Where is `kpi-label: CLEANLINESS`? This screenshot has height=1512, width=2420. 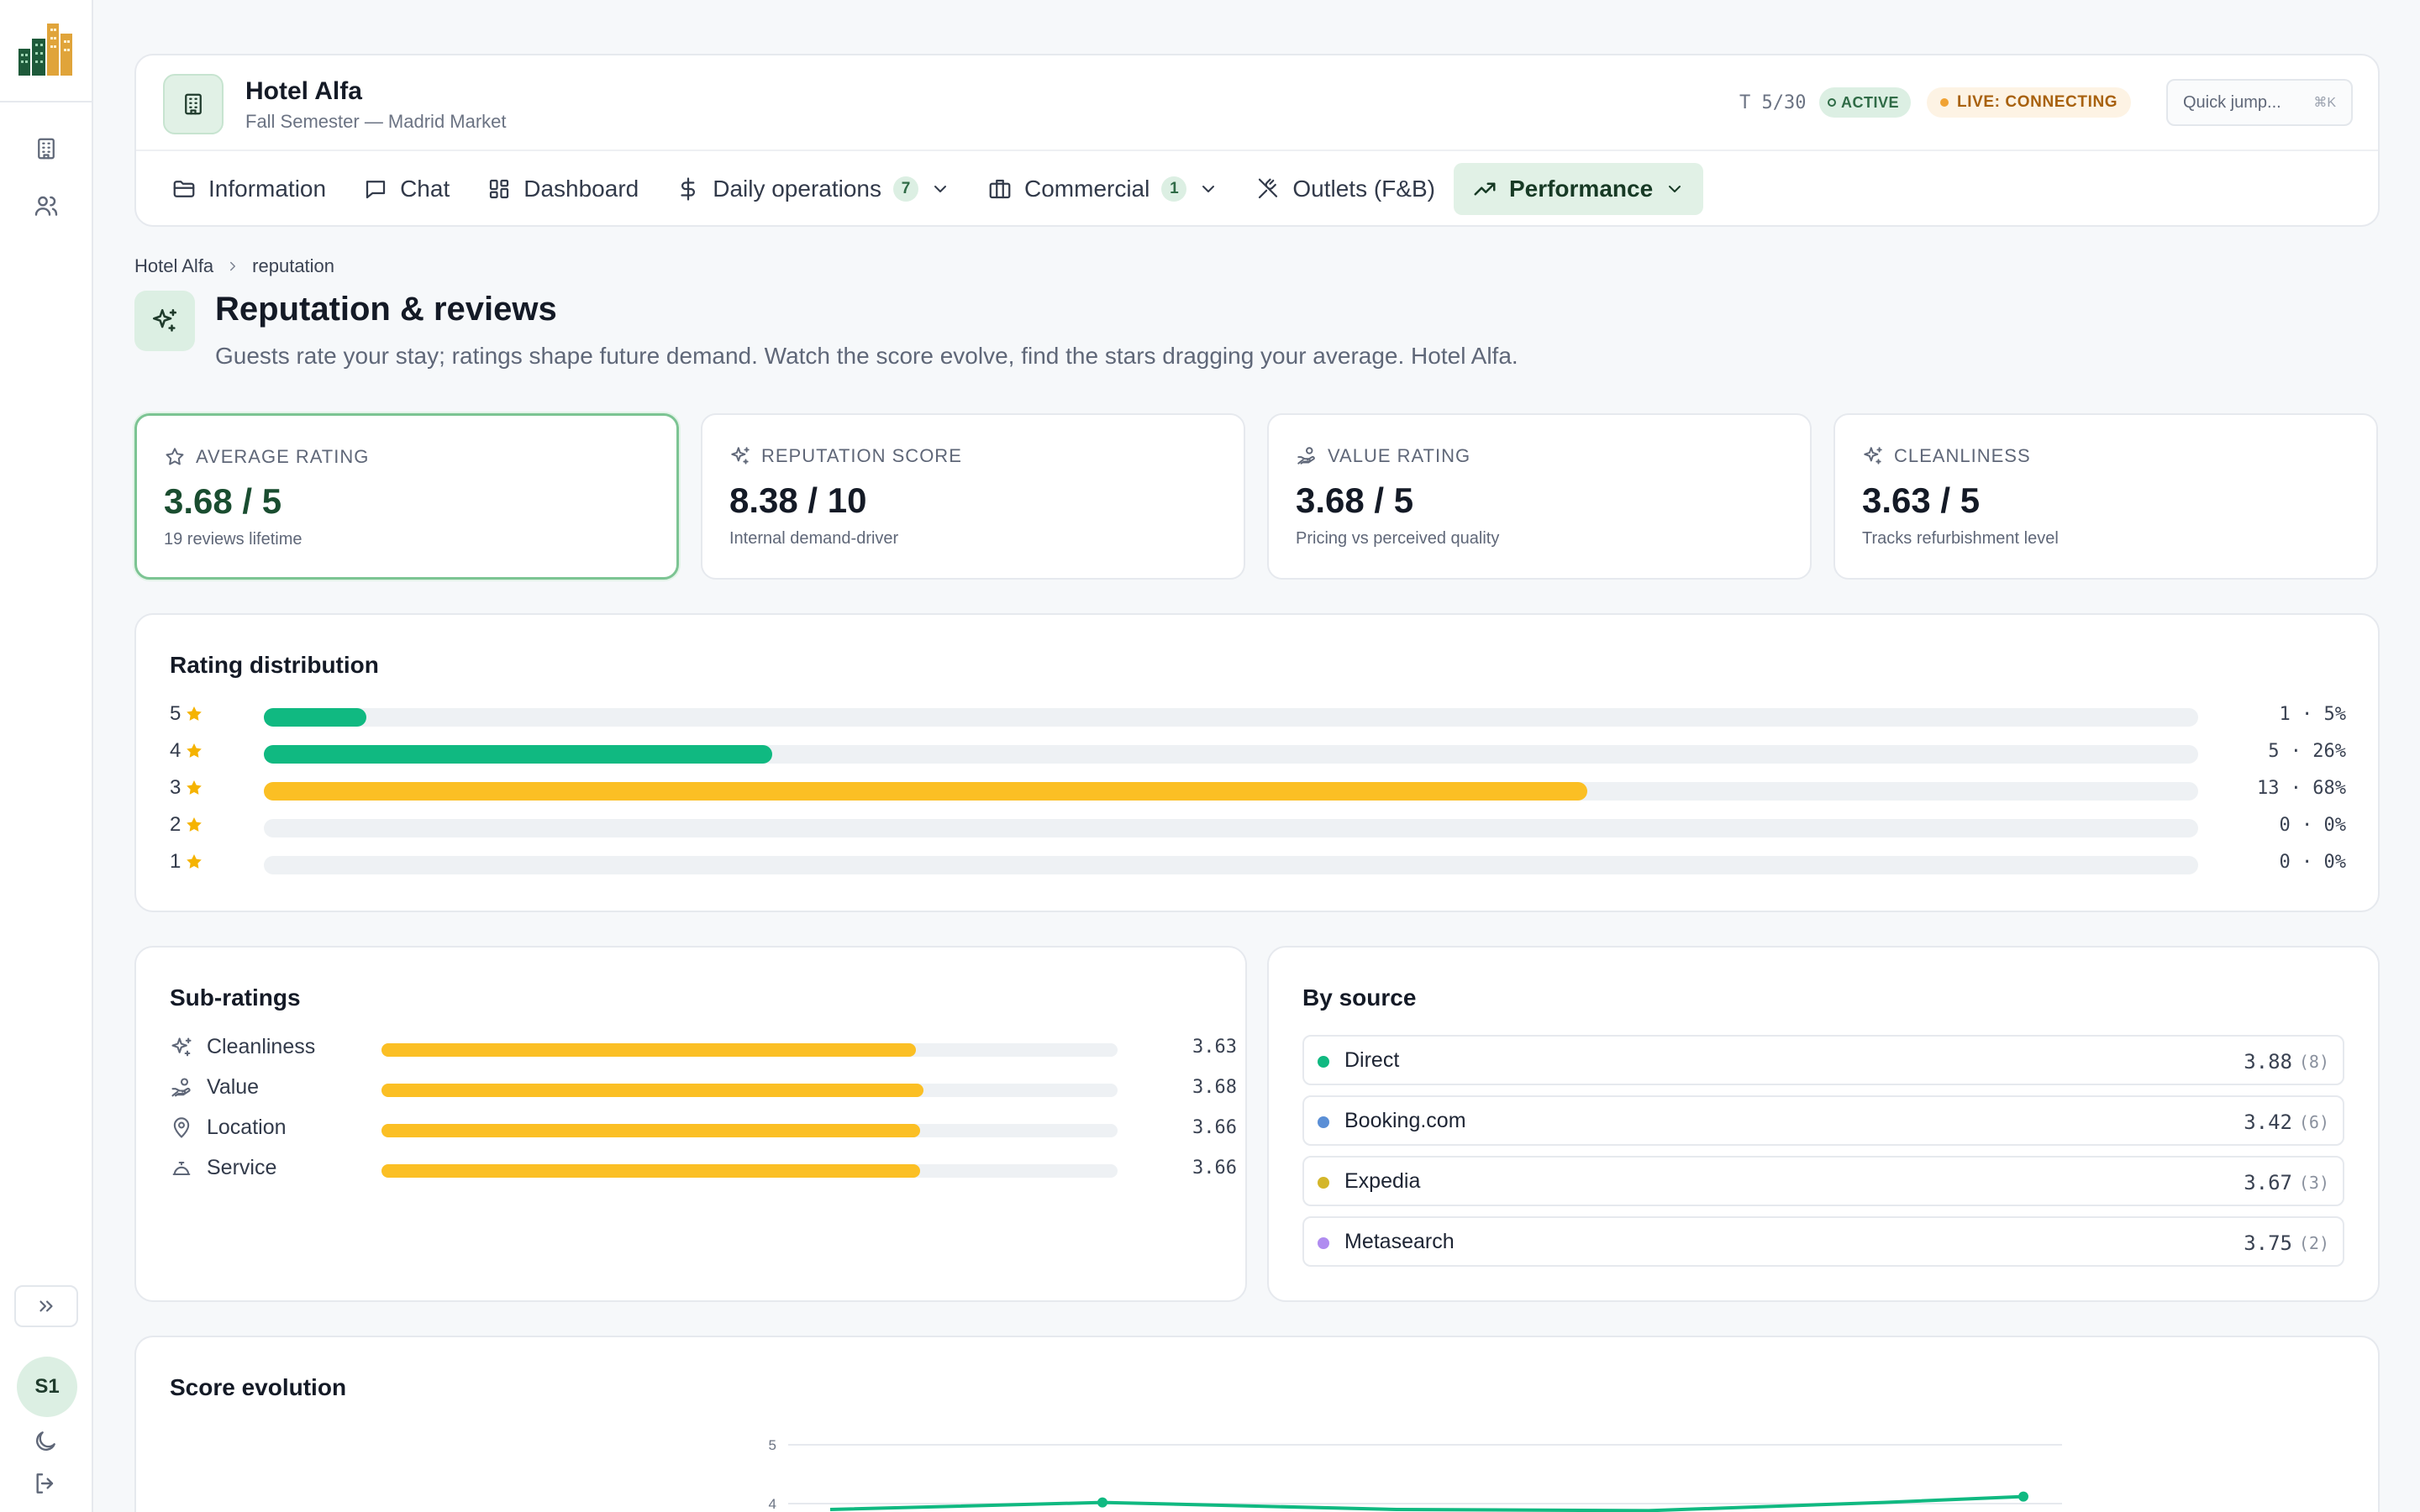 kpi-label: CLEANLINESS is located at coordinates (1963, 455).